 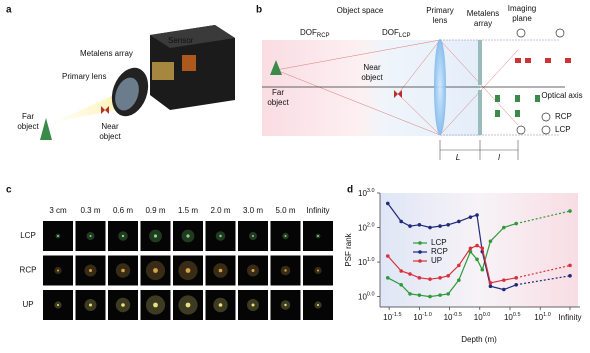 I want to click on x-tick-label: Infinity, so click(x=569, y=317).